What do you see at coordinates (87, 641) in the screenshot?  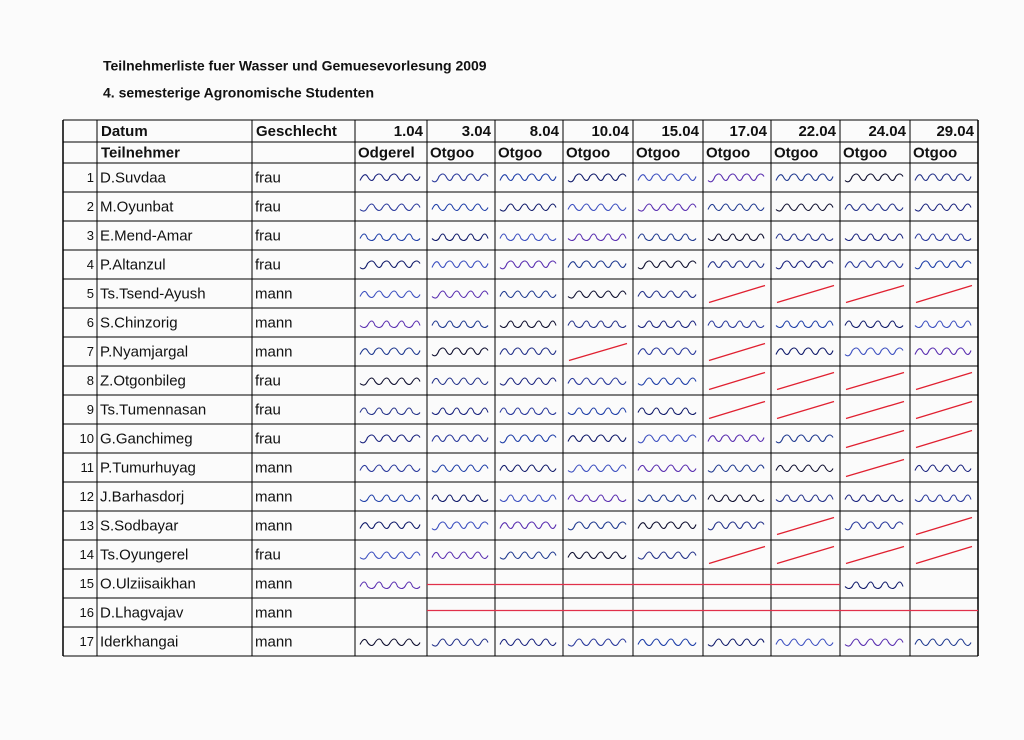 I see `row-number: 17` at bounding box center [87, 641].